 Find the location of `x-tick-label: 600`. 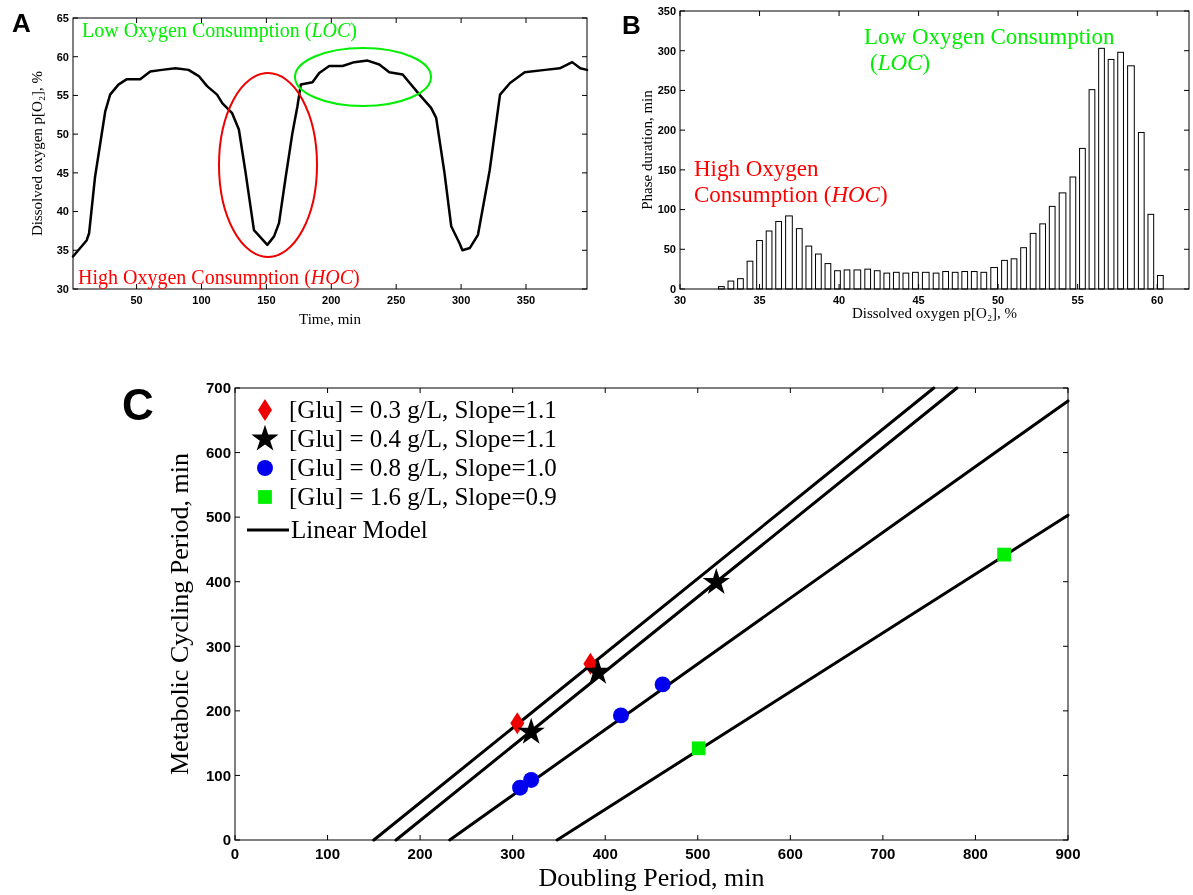

x-tick-label: 600 is located at coordinates (790, 853).